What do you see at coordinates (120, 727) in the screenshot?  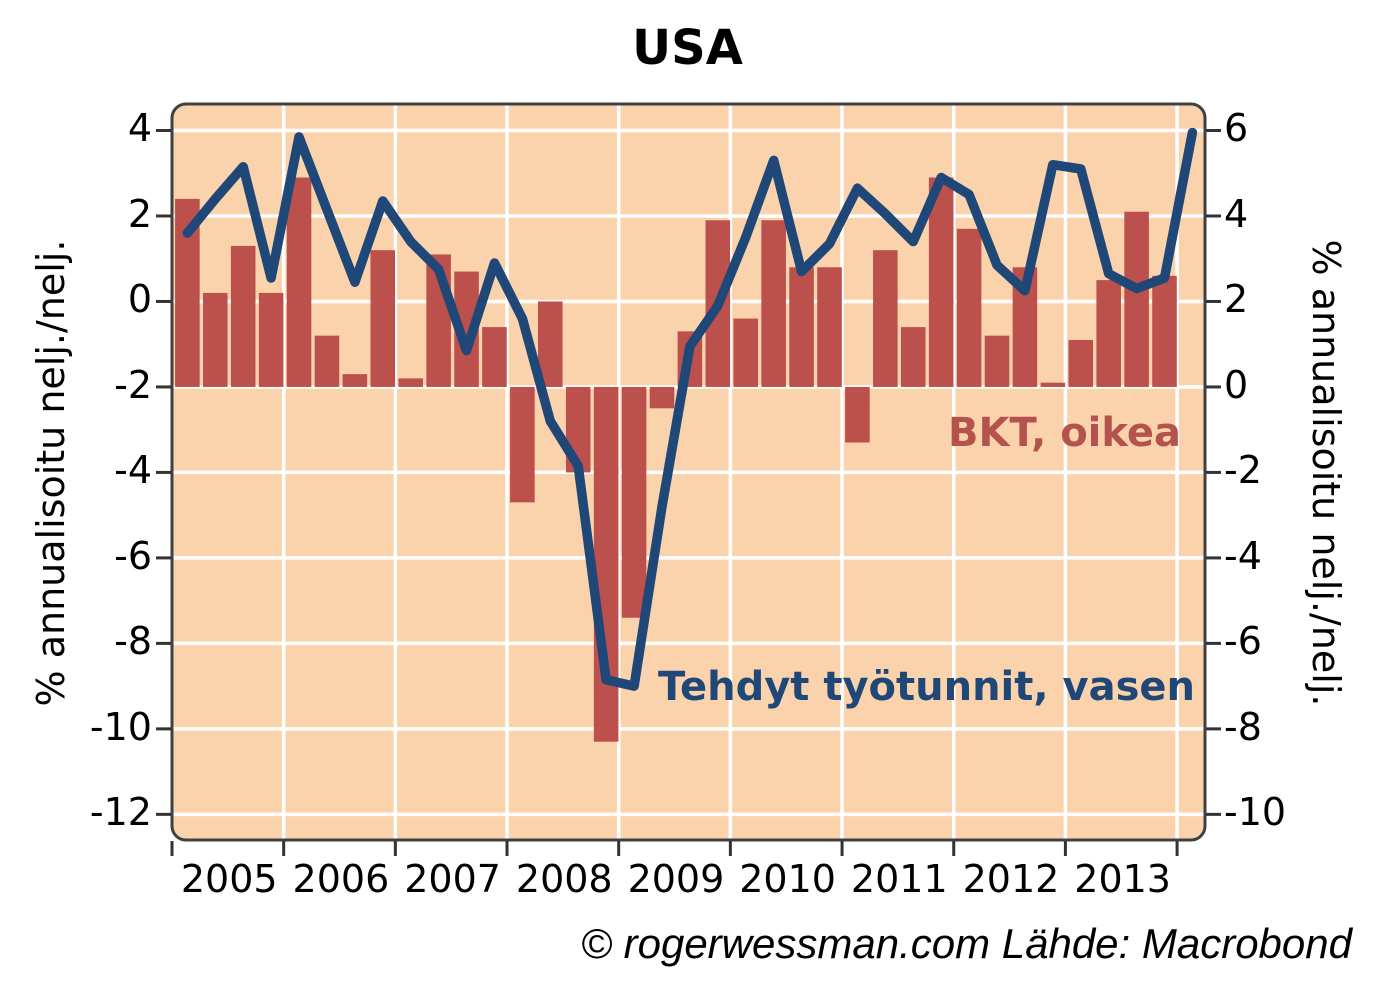 I see `left-tick--10: -10` at bounding box center [120, 727].